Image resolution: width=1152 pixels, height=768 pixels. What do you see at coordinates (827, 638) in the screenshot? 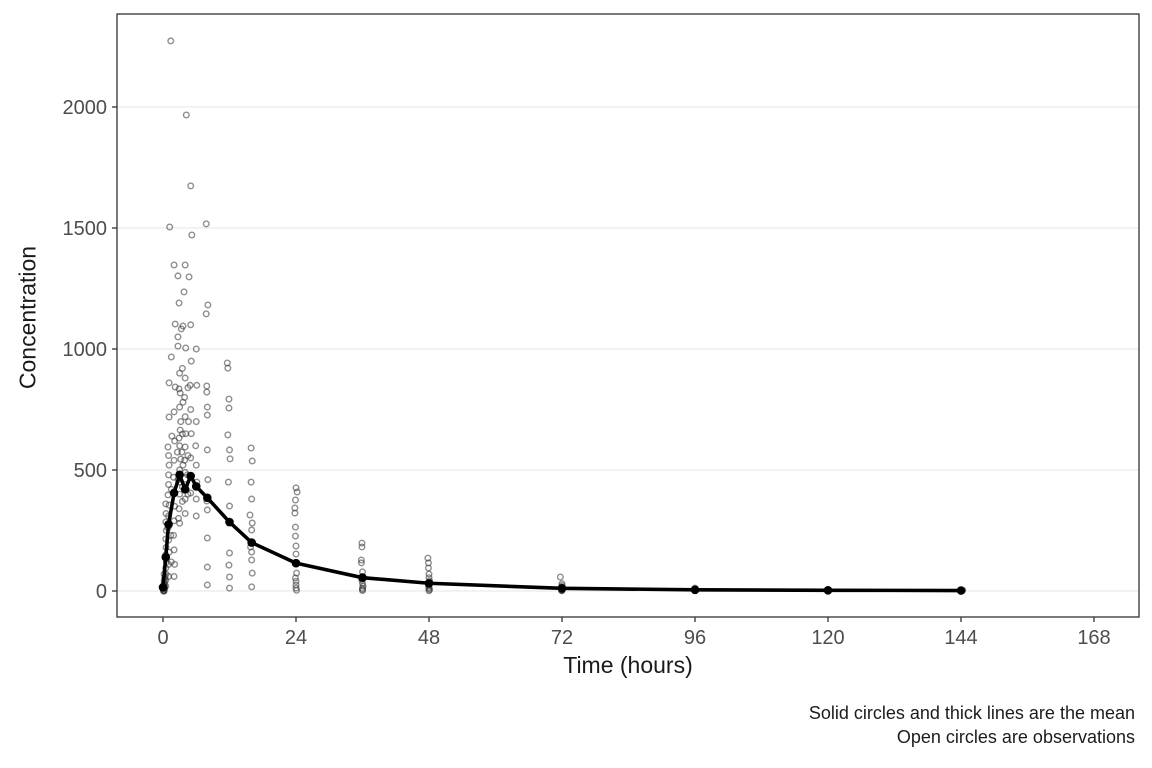
I see `x-tick-label: 120` at bounding box center [827, 638].